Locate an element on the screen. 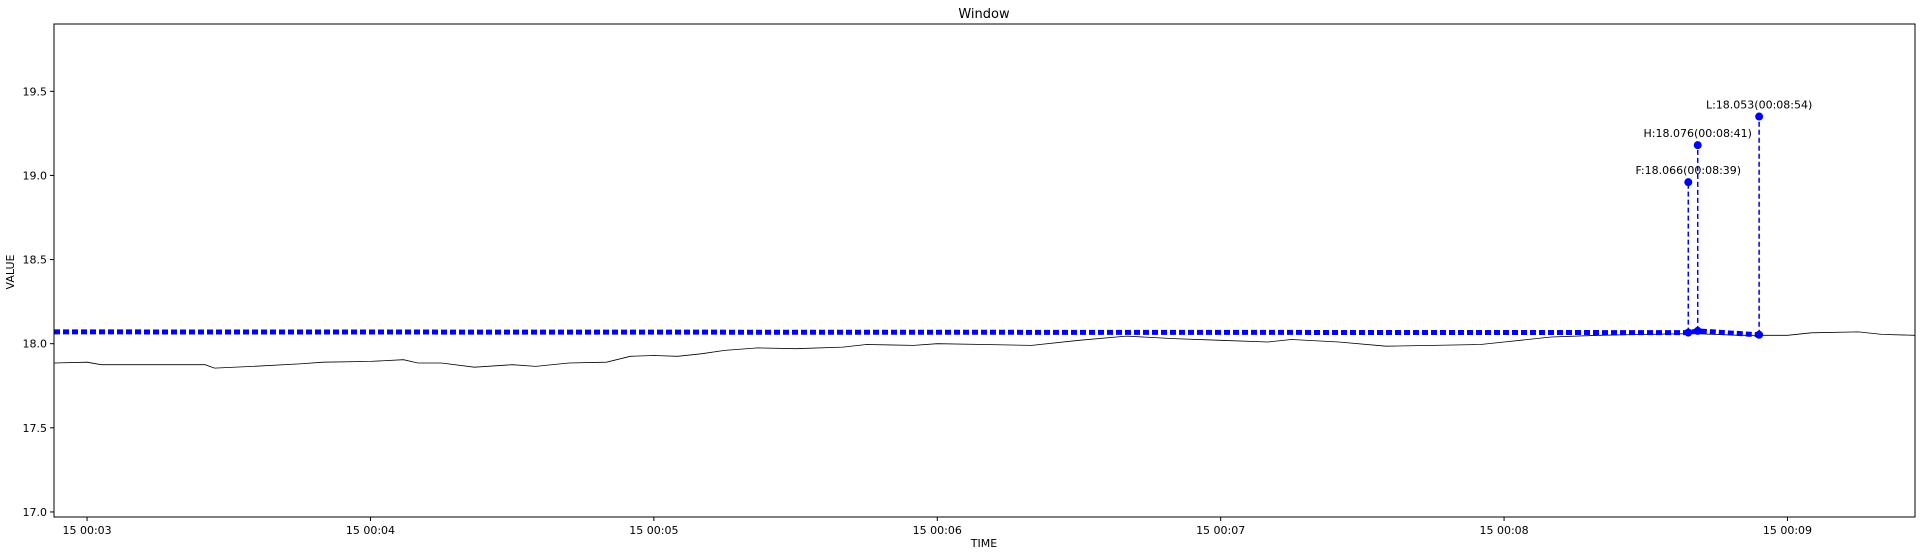  y-tick-label-5: 19.5 is located at coordinates (35, 91).